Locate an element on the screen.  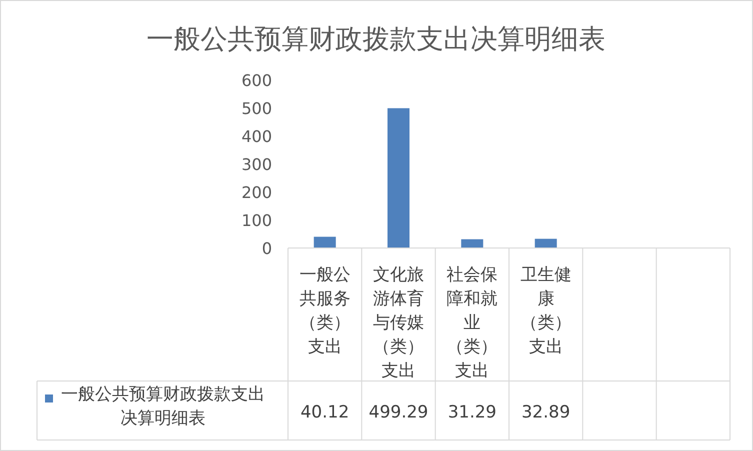
y-tick-label: 200 is located at coordinates (256, 192).